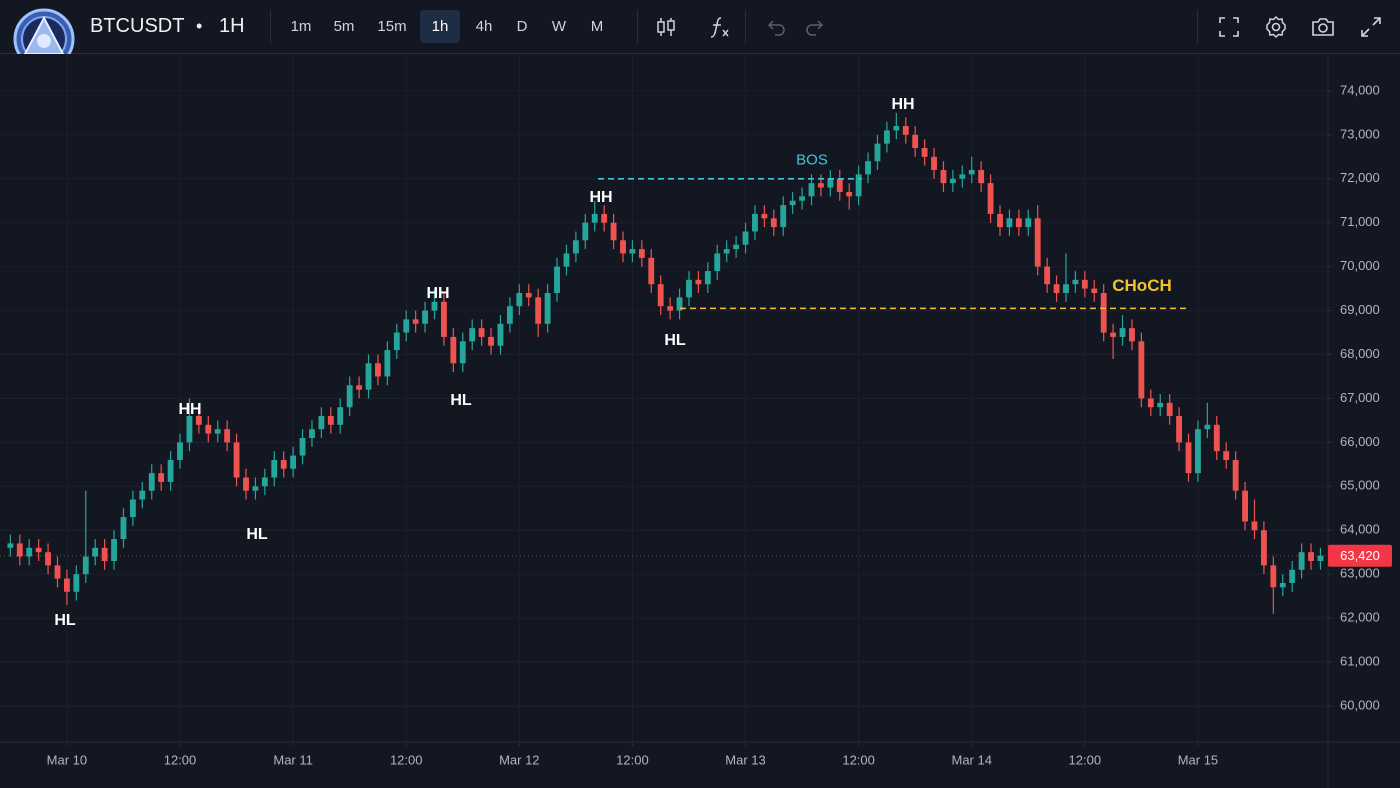 This screenshot has height=788, width=1400. Describe the element at coordinates (1276, 27) in the screenshot. I see `settings-button` at that location.